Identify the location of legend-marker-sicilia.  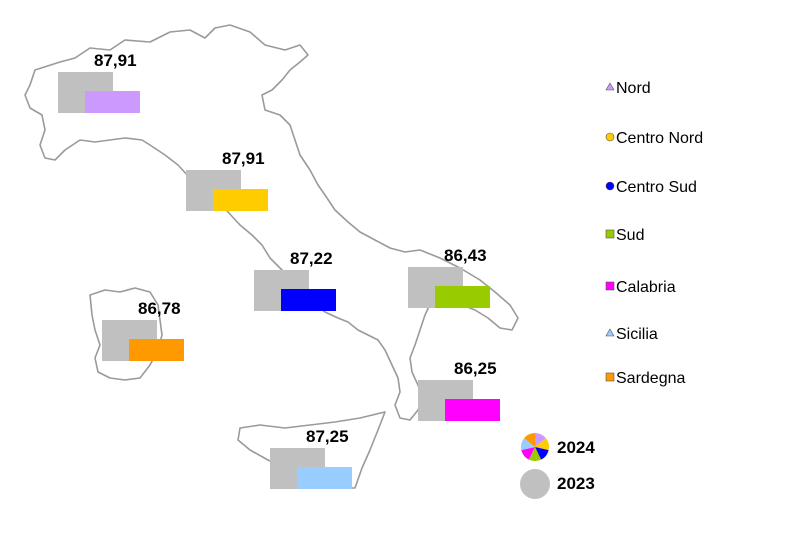
(610, 332).